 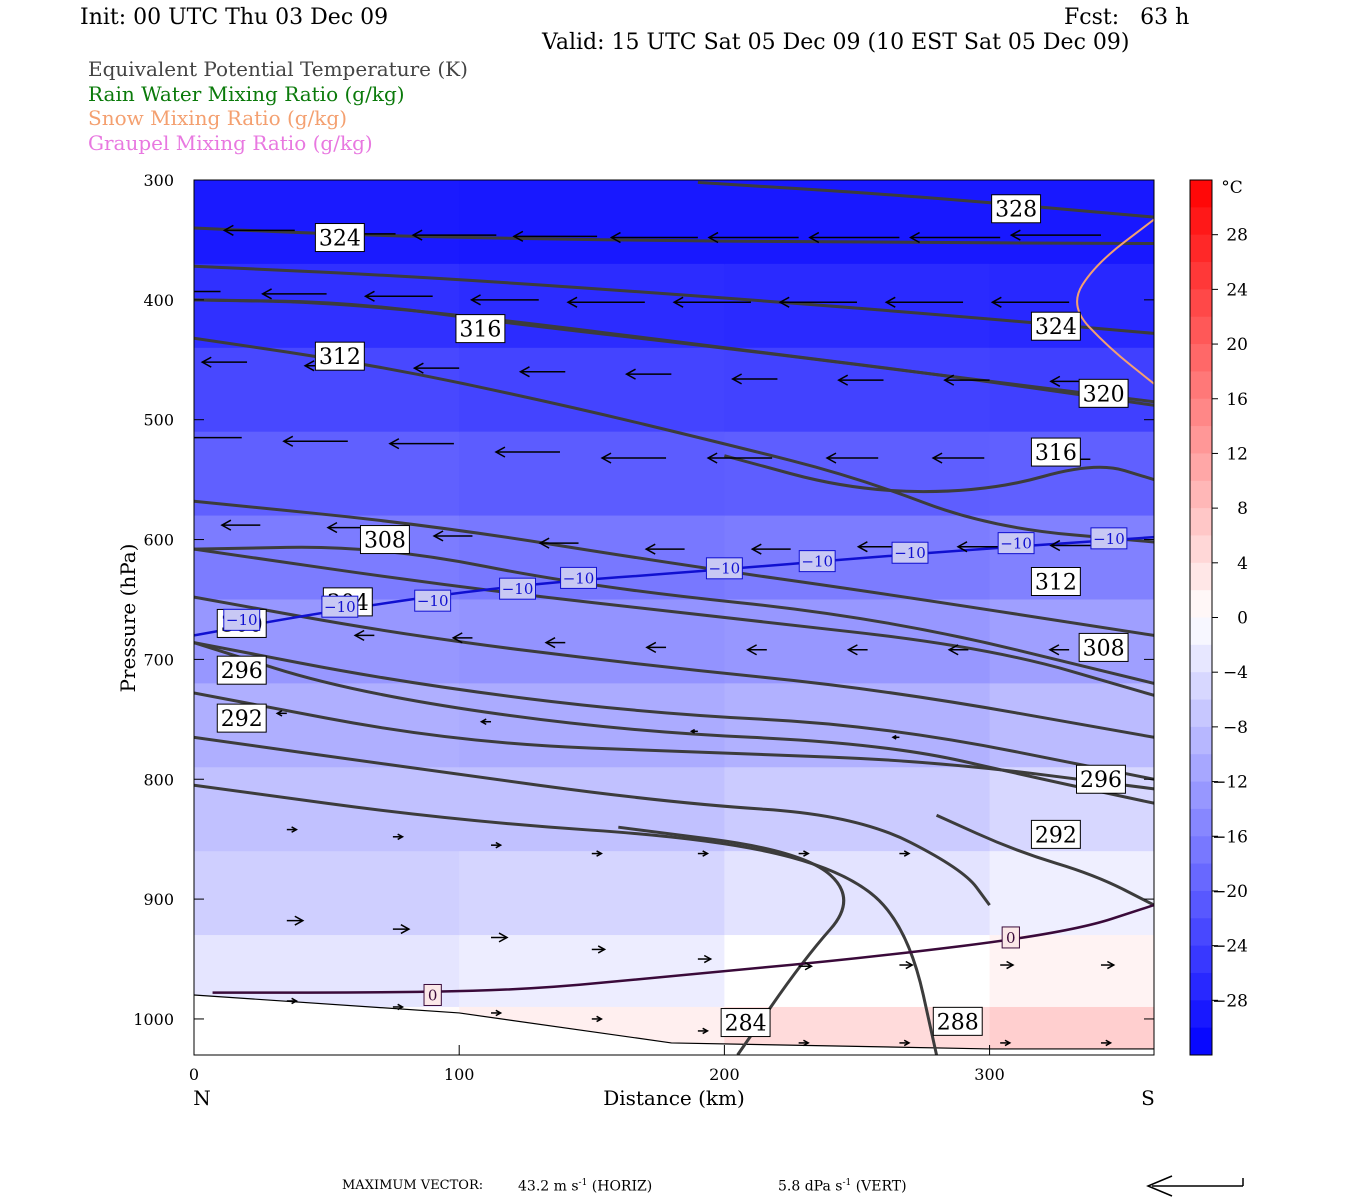 What do you see at coordinates (158, 180) in the screenshot?
I see `y-tick-label: 300` at bounding box center [158, 180].